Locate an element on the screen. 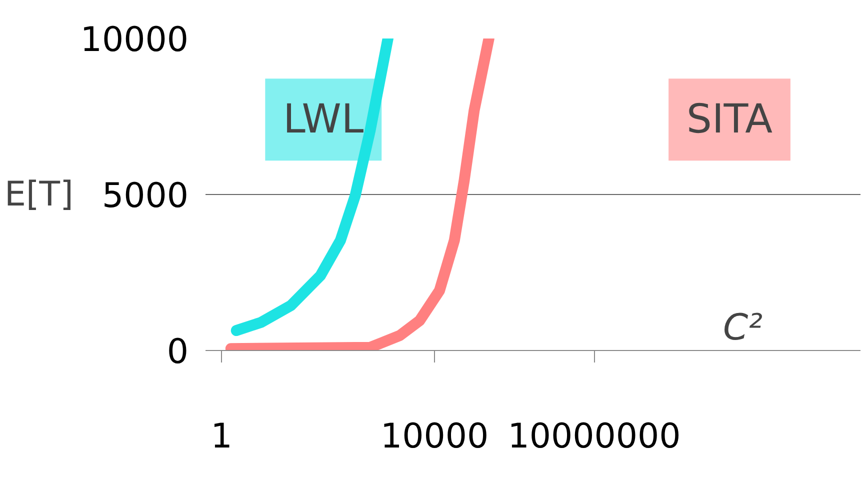 This screenshot has height=480, width=864. x-tick-label: 10000000 is located at coordinates (594, 436).